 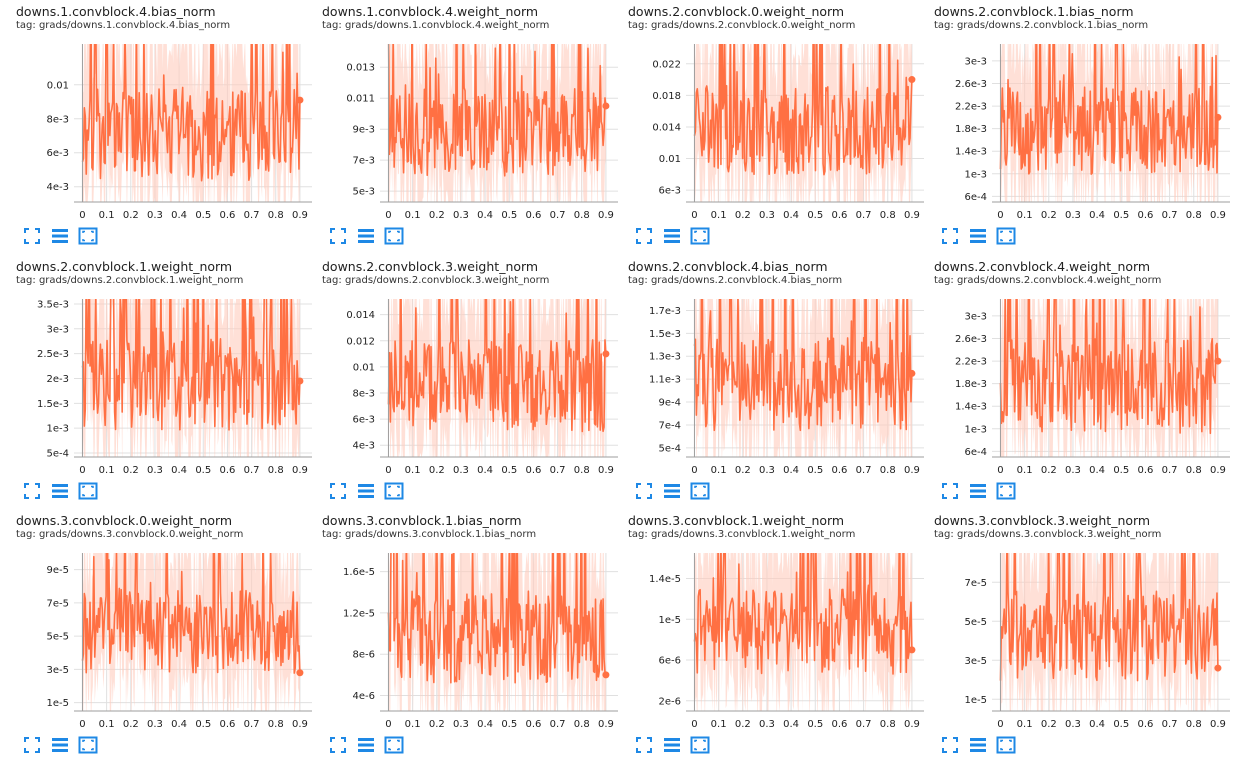 What do you see at coordinates (364, 655) in the screenshot?
I see `y-tick-label: 8e-6` at bounding box center [364, 655].